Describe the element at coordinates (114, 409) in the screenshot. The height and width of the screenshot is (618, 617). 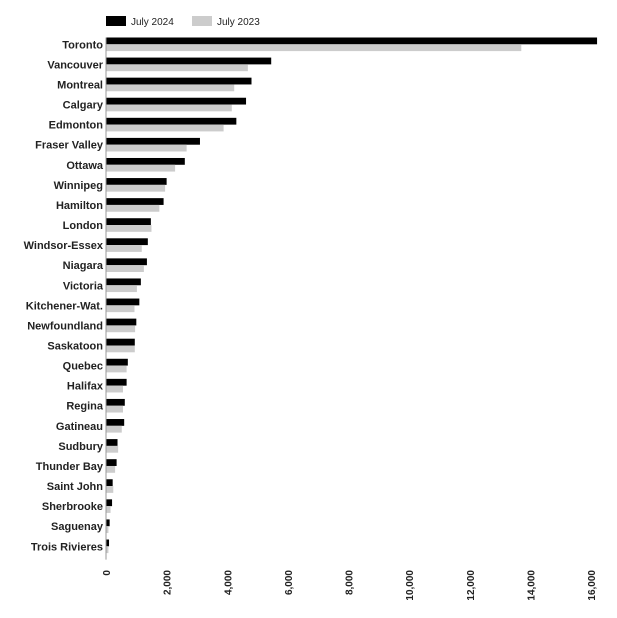
I see `bar-regina-july-2023` at that location.